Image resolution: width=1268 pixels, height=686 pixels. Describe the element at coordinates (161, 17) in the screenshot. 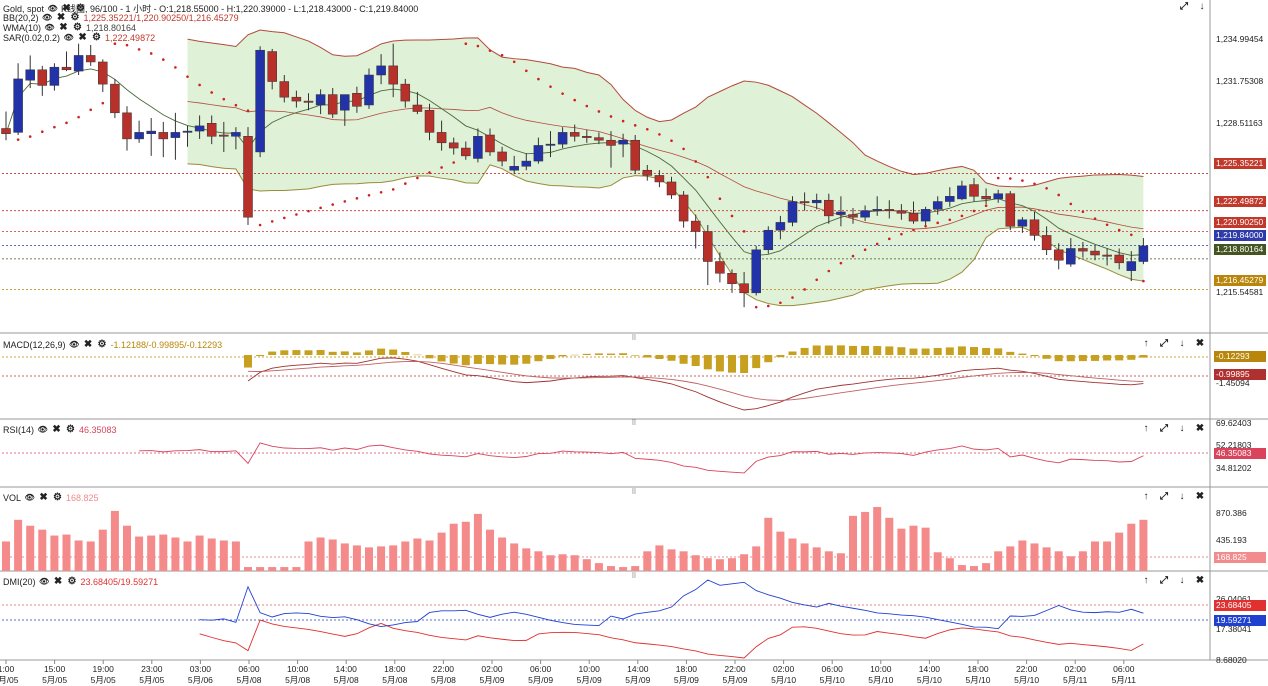

I see `indicator-values: 1,225.35221/1,220.90250/1,216.45279` at that location.